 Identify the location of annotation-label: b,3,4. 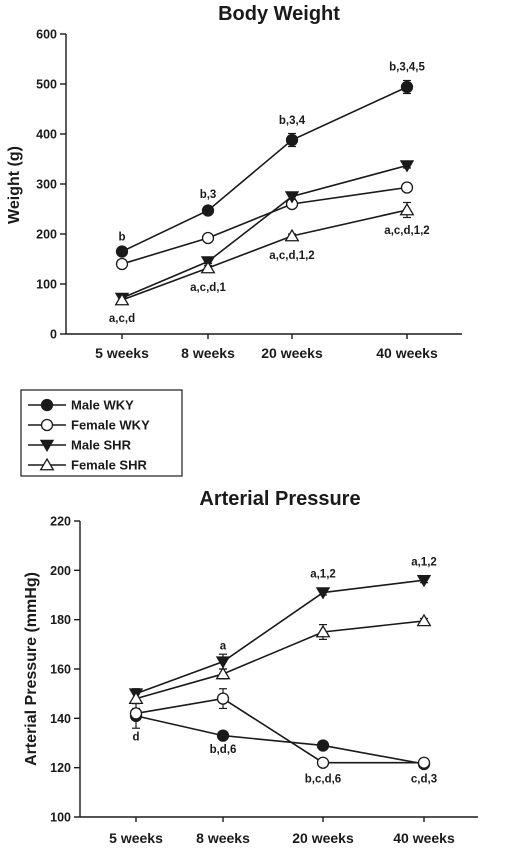
(292, 121).